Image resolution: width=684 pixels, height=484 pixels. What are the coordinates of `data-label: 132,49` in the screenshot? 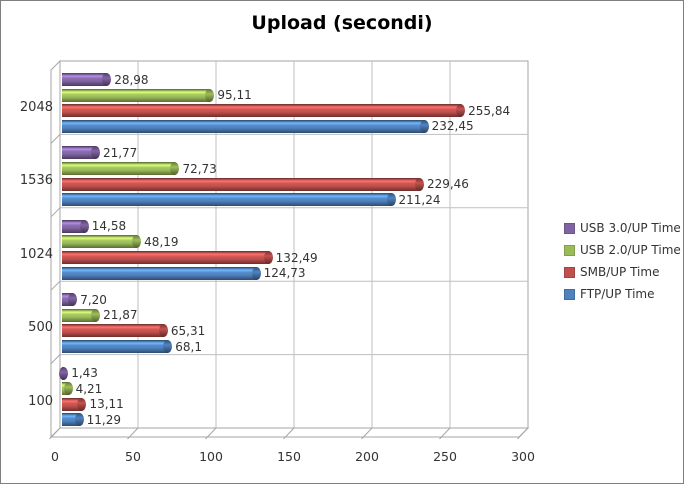 It's located at (296, 257).